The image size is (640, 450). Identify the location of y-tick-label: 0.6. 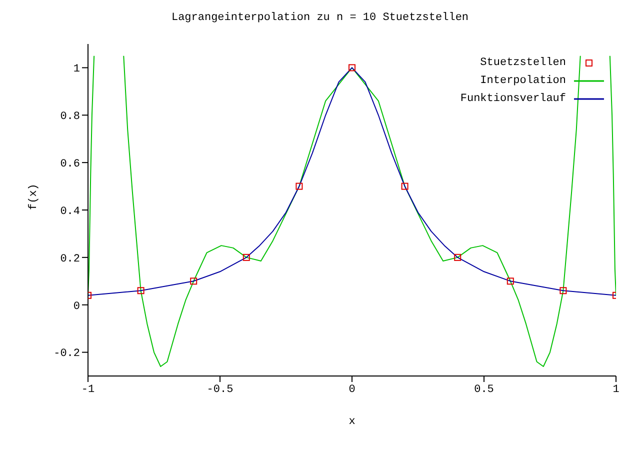
(70, 164).